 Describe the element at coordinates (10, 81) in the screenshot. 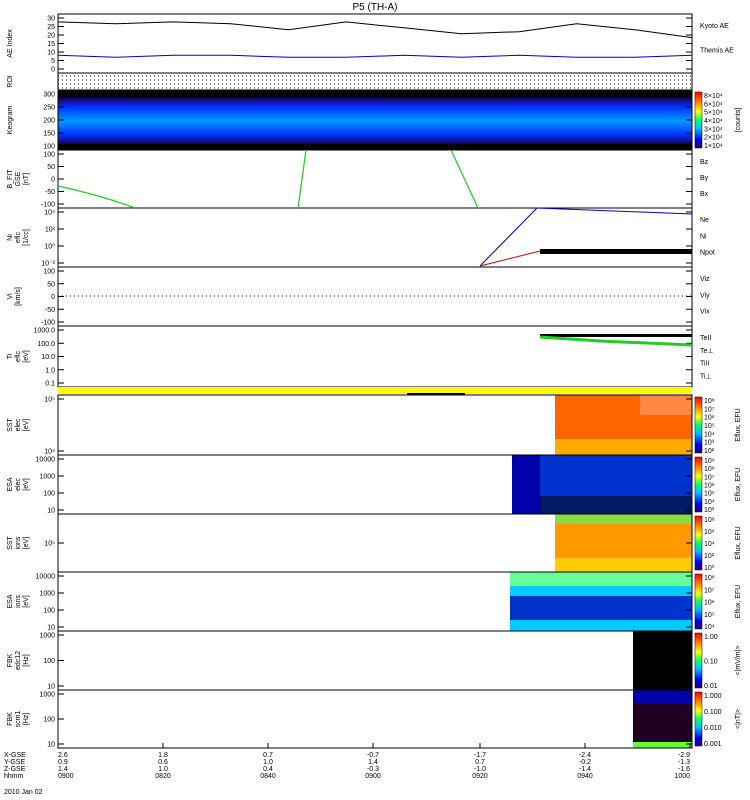

I see `panel-ylabel: ROI` at that location.